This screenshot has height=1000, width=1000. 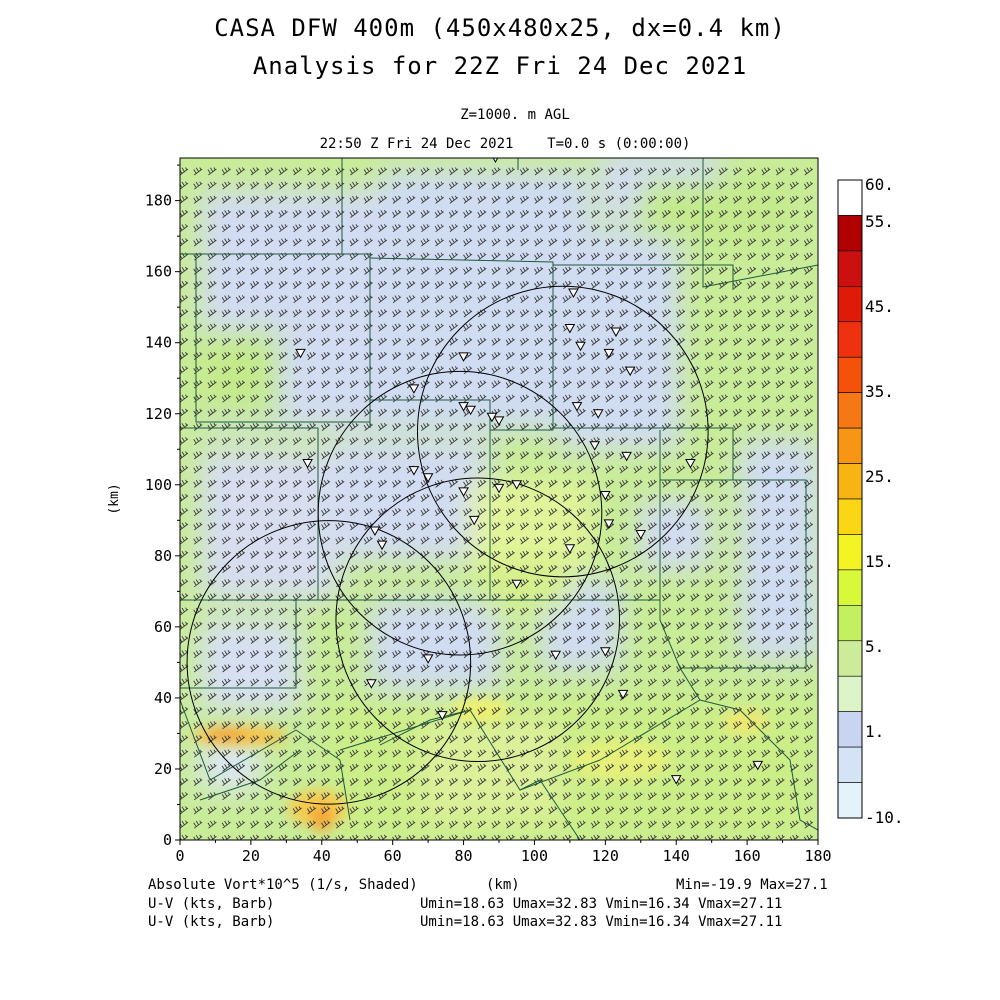 What do you see at coordinates (163, 556) in the screenshot?
I see `y-tick-label: 80` at bounding box center [163, 556].